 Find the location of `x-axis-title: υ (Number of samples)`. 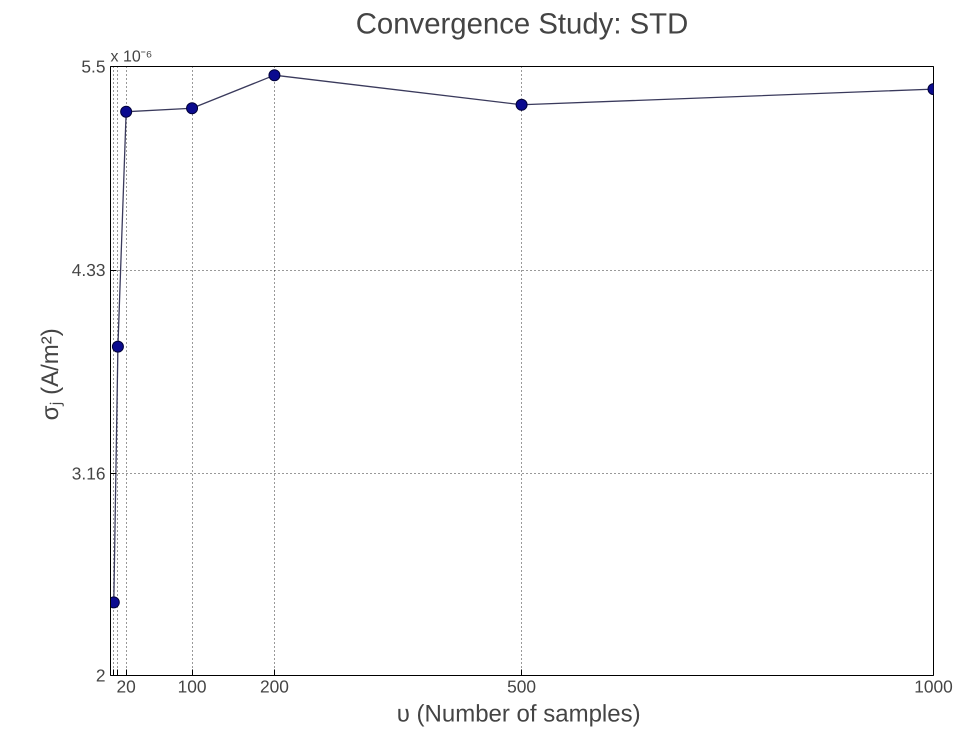

x-axis-title: υ (Number of samples) is located at coordinates (518, 714).